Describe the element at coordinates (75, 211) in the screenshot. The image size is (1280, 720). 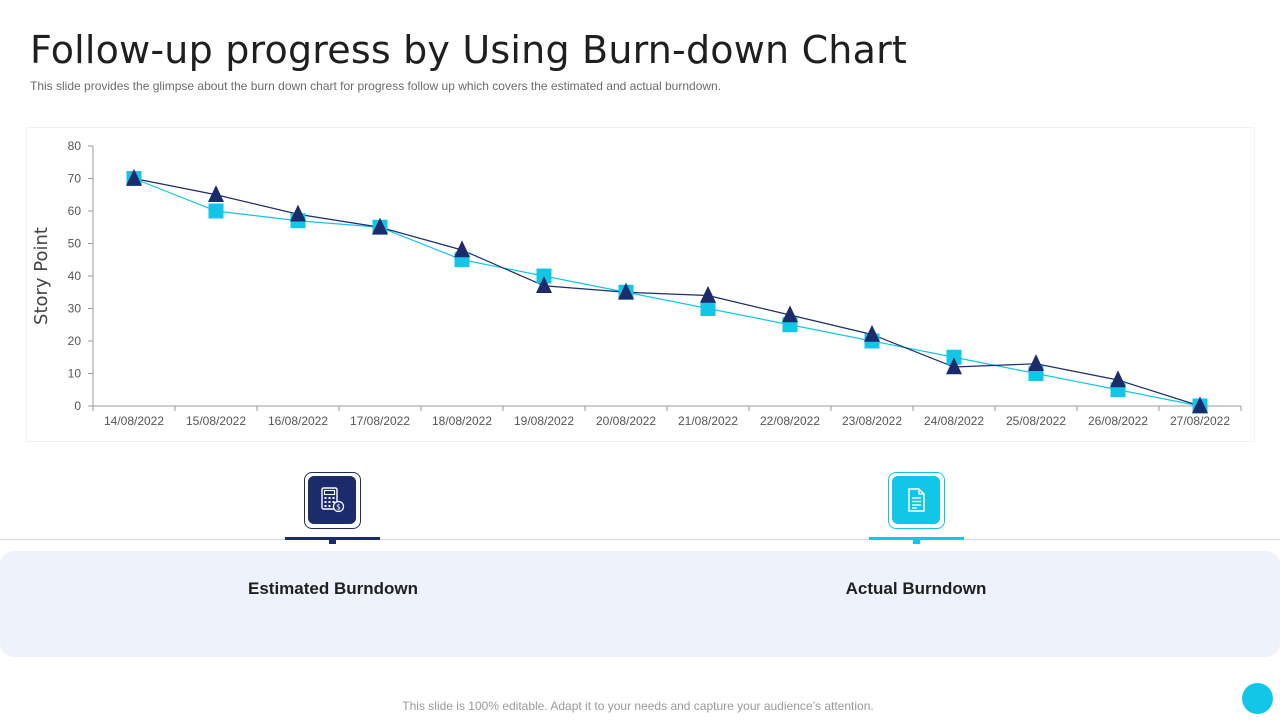
I see `y-tick-label: 60` at that location.